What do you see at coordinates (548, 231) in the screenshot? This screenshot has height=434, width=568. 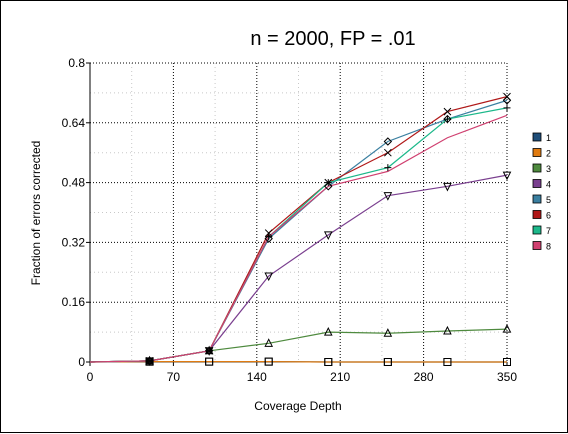 I see `legend-label-7: 7` at bounding box center [548, 231].